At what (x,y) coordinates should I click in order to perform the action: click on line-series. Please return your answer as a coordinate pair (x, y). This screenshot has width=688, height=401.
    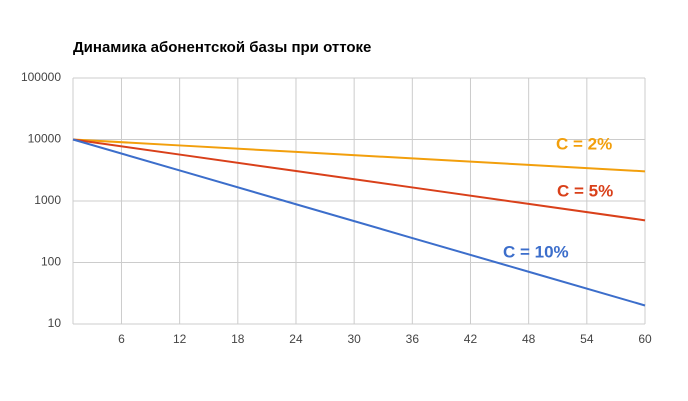
    Looking at the image, I should click on (359, 155).